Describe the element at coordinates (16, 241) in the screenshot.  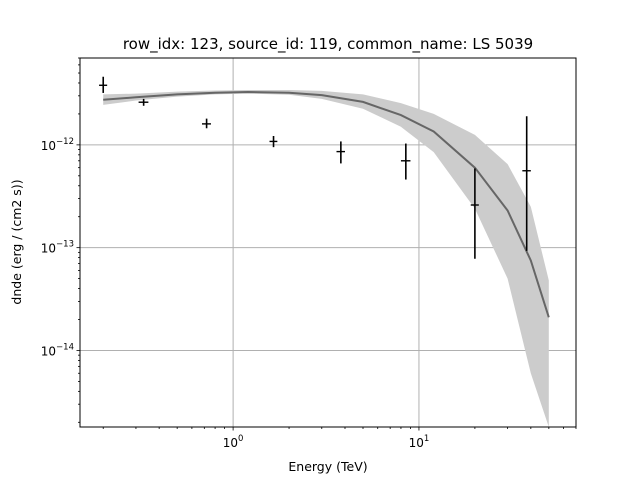
I see `y-axis-label: dnde (erg / (cm2 s))` at that location.